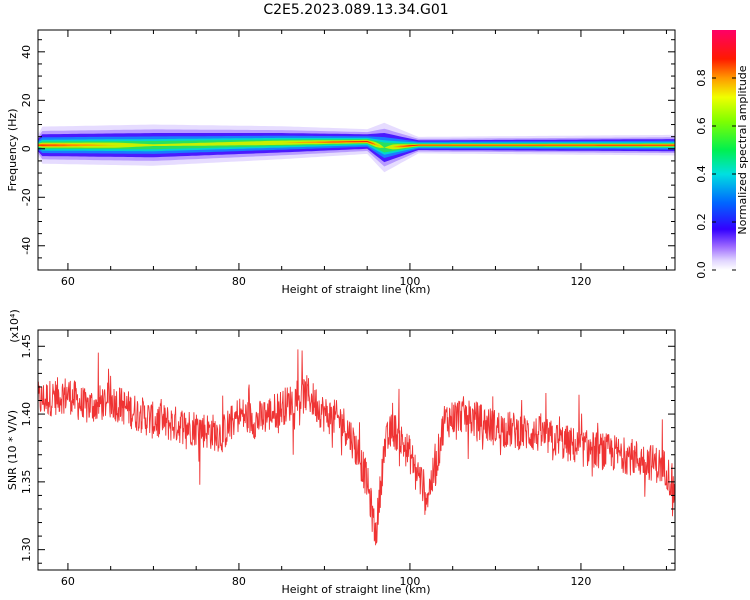 The height and width of the screenshot is (600, 750). What do you see at coordinates (26, 197) in the screenshot?
I see `y-tick-label: -20` at bounding box center [26, 197].